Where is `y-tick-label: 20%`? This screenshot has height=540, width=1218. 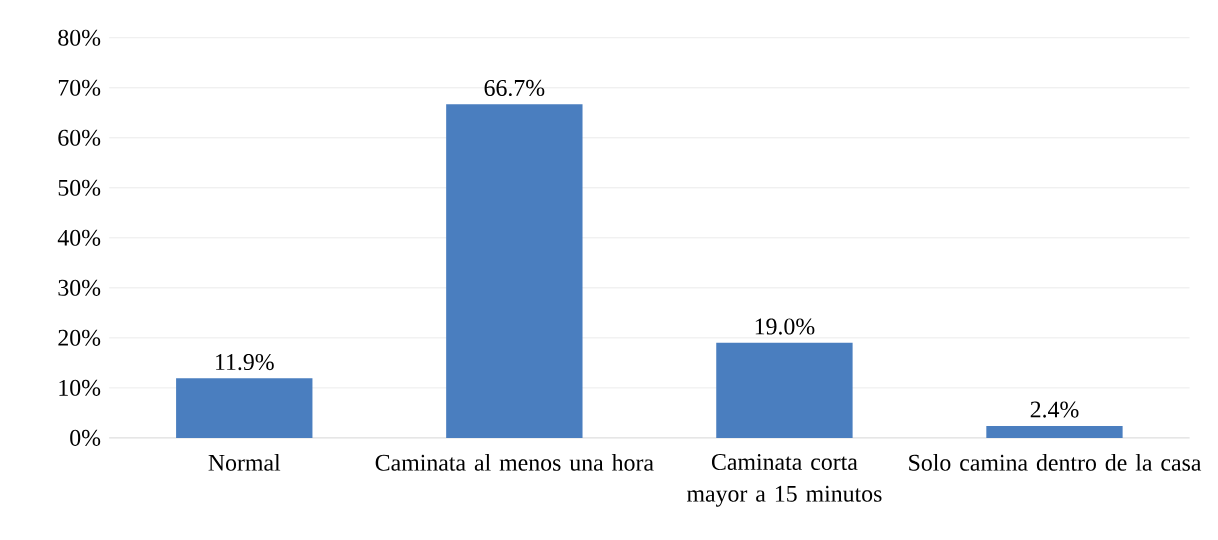 y-tick-label: 20% is located at coordinates (79, 337).